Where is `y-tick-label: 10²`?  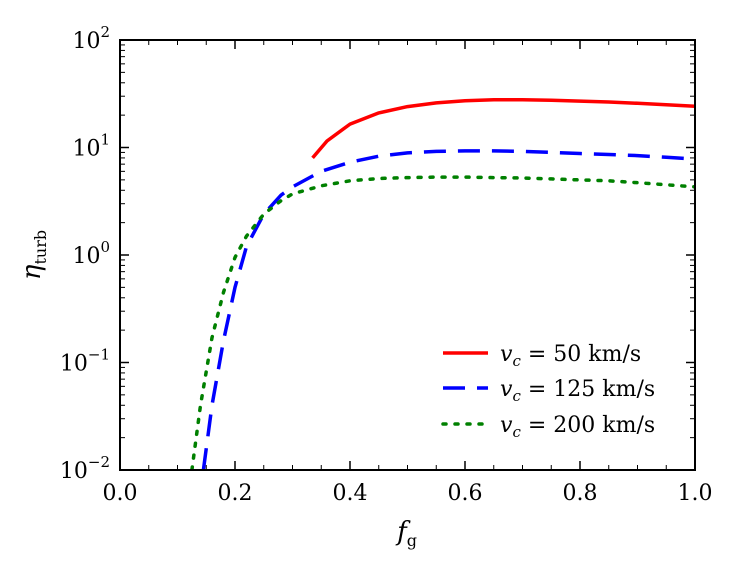 y-tick-label: 10² is located at coordinates (91, 38).